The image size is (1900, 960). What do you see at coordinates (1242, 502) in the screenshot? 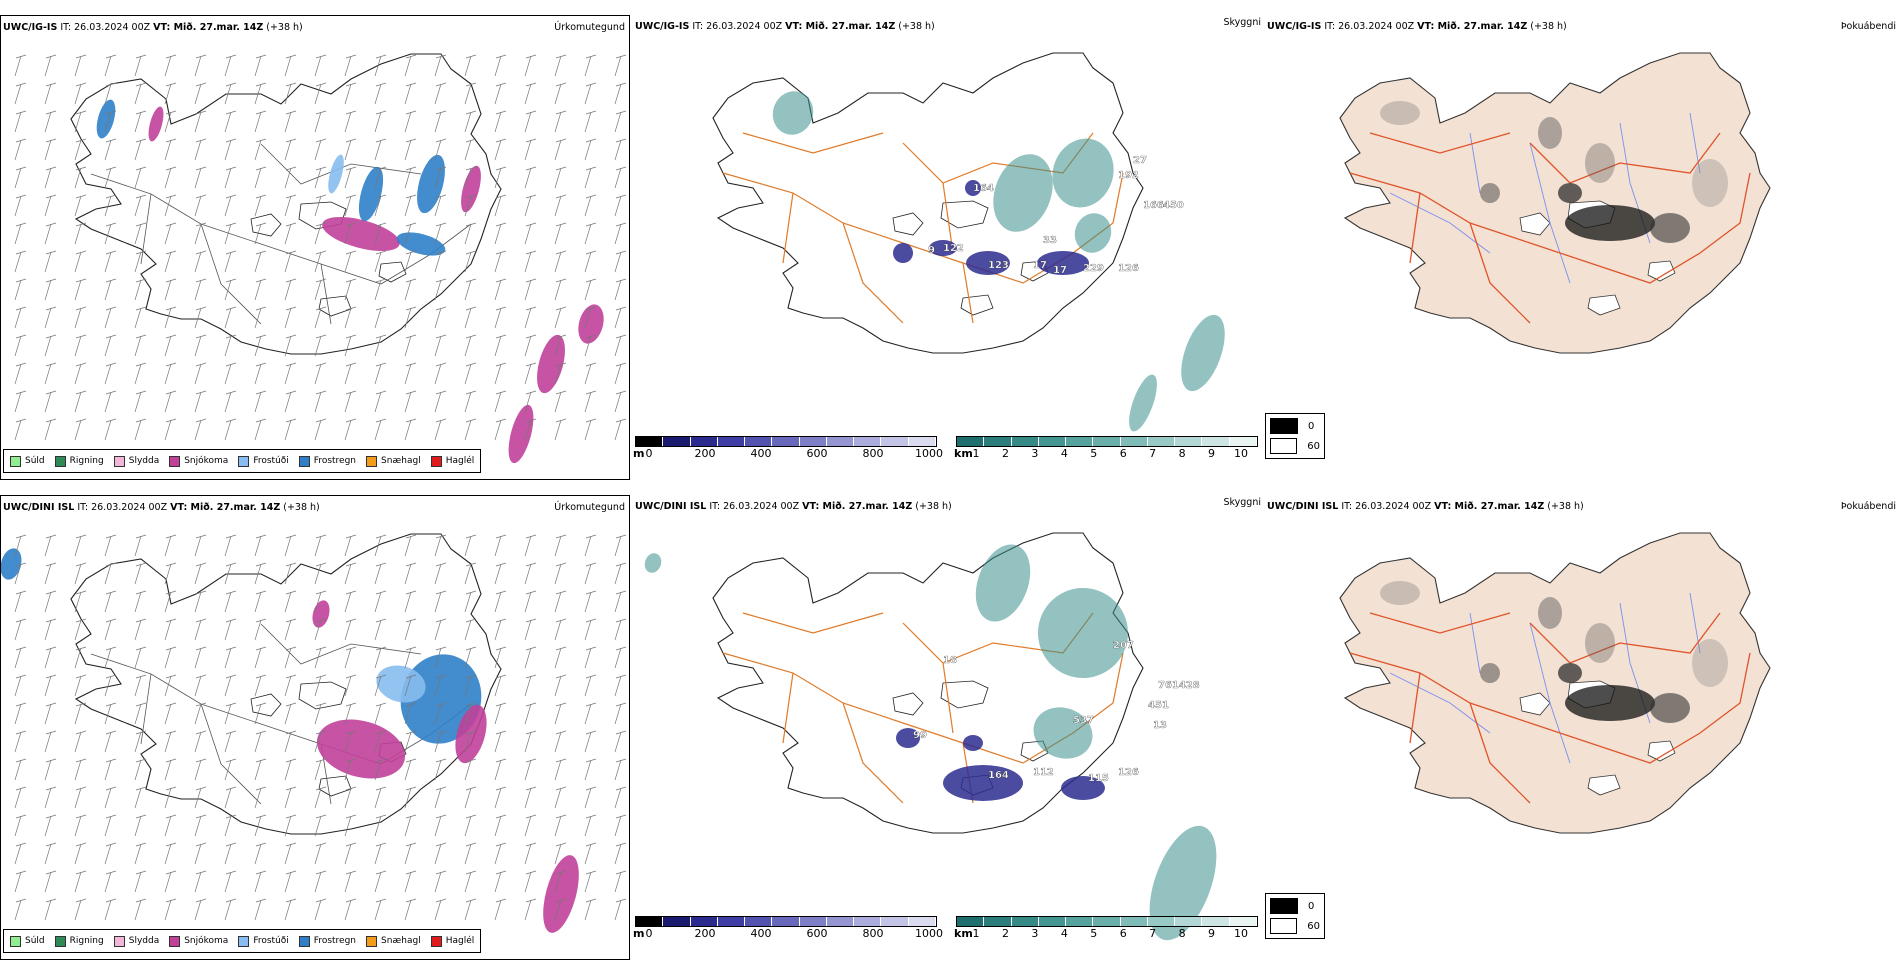
I see `panel-field-name: Skyggni` at bounding box center [1242, 502].